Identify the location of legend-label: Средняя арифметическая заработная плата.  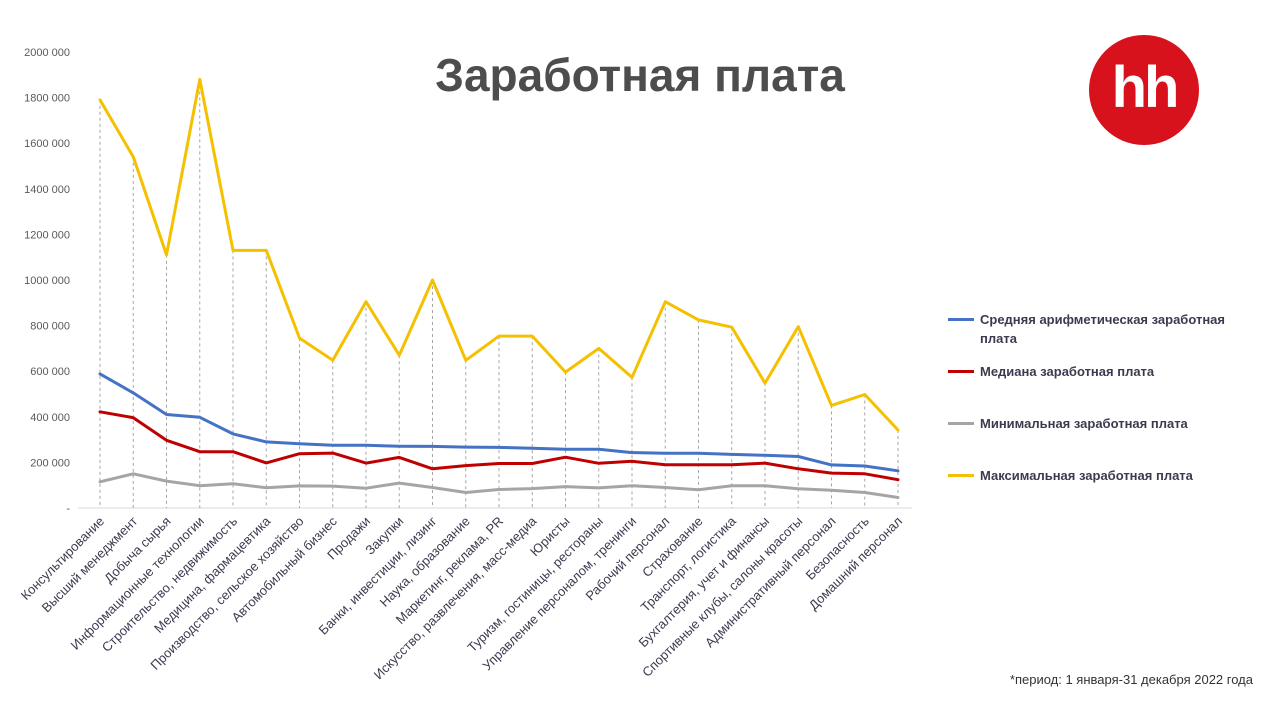
(1102, 329).